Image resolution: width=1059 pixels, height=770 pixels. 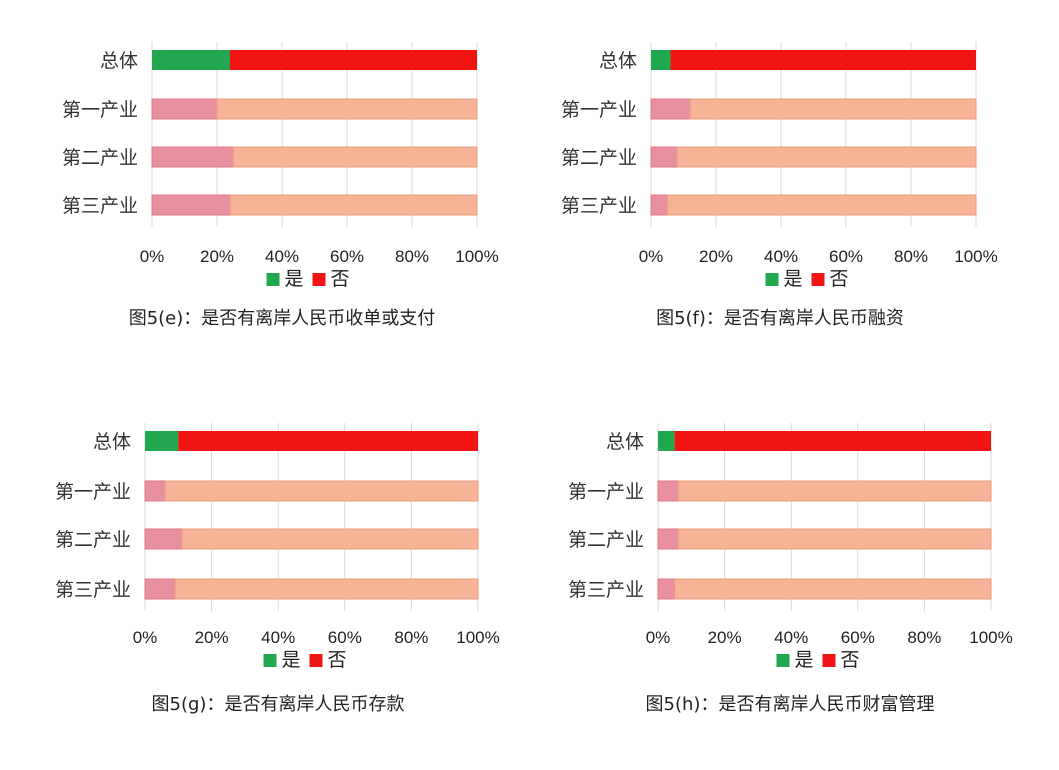 What do you see at coordinates (790, 704) in the screenshot?
I see `figure-caption: 图5(h)：是否有离岸人民币财富管理` at bounding box center [790, 704].